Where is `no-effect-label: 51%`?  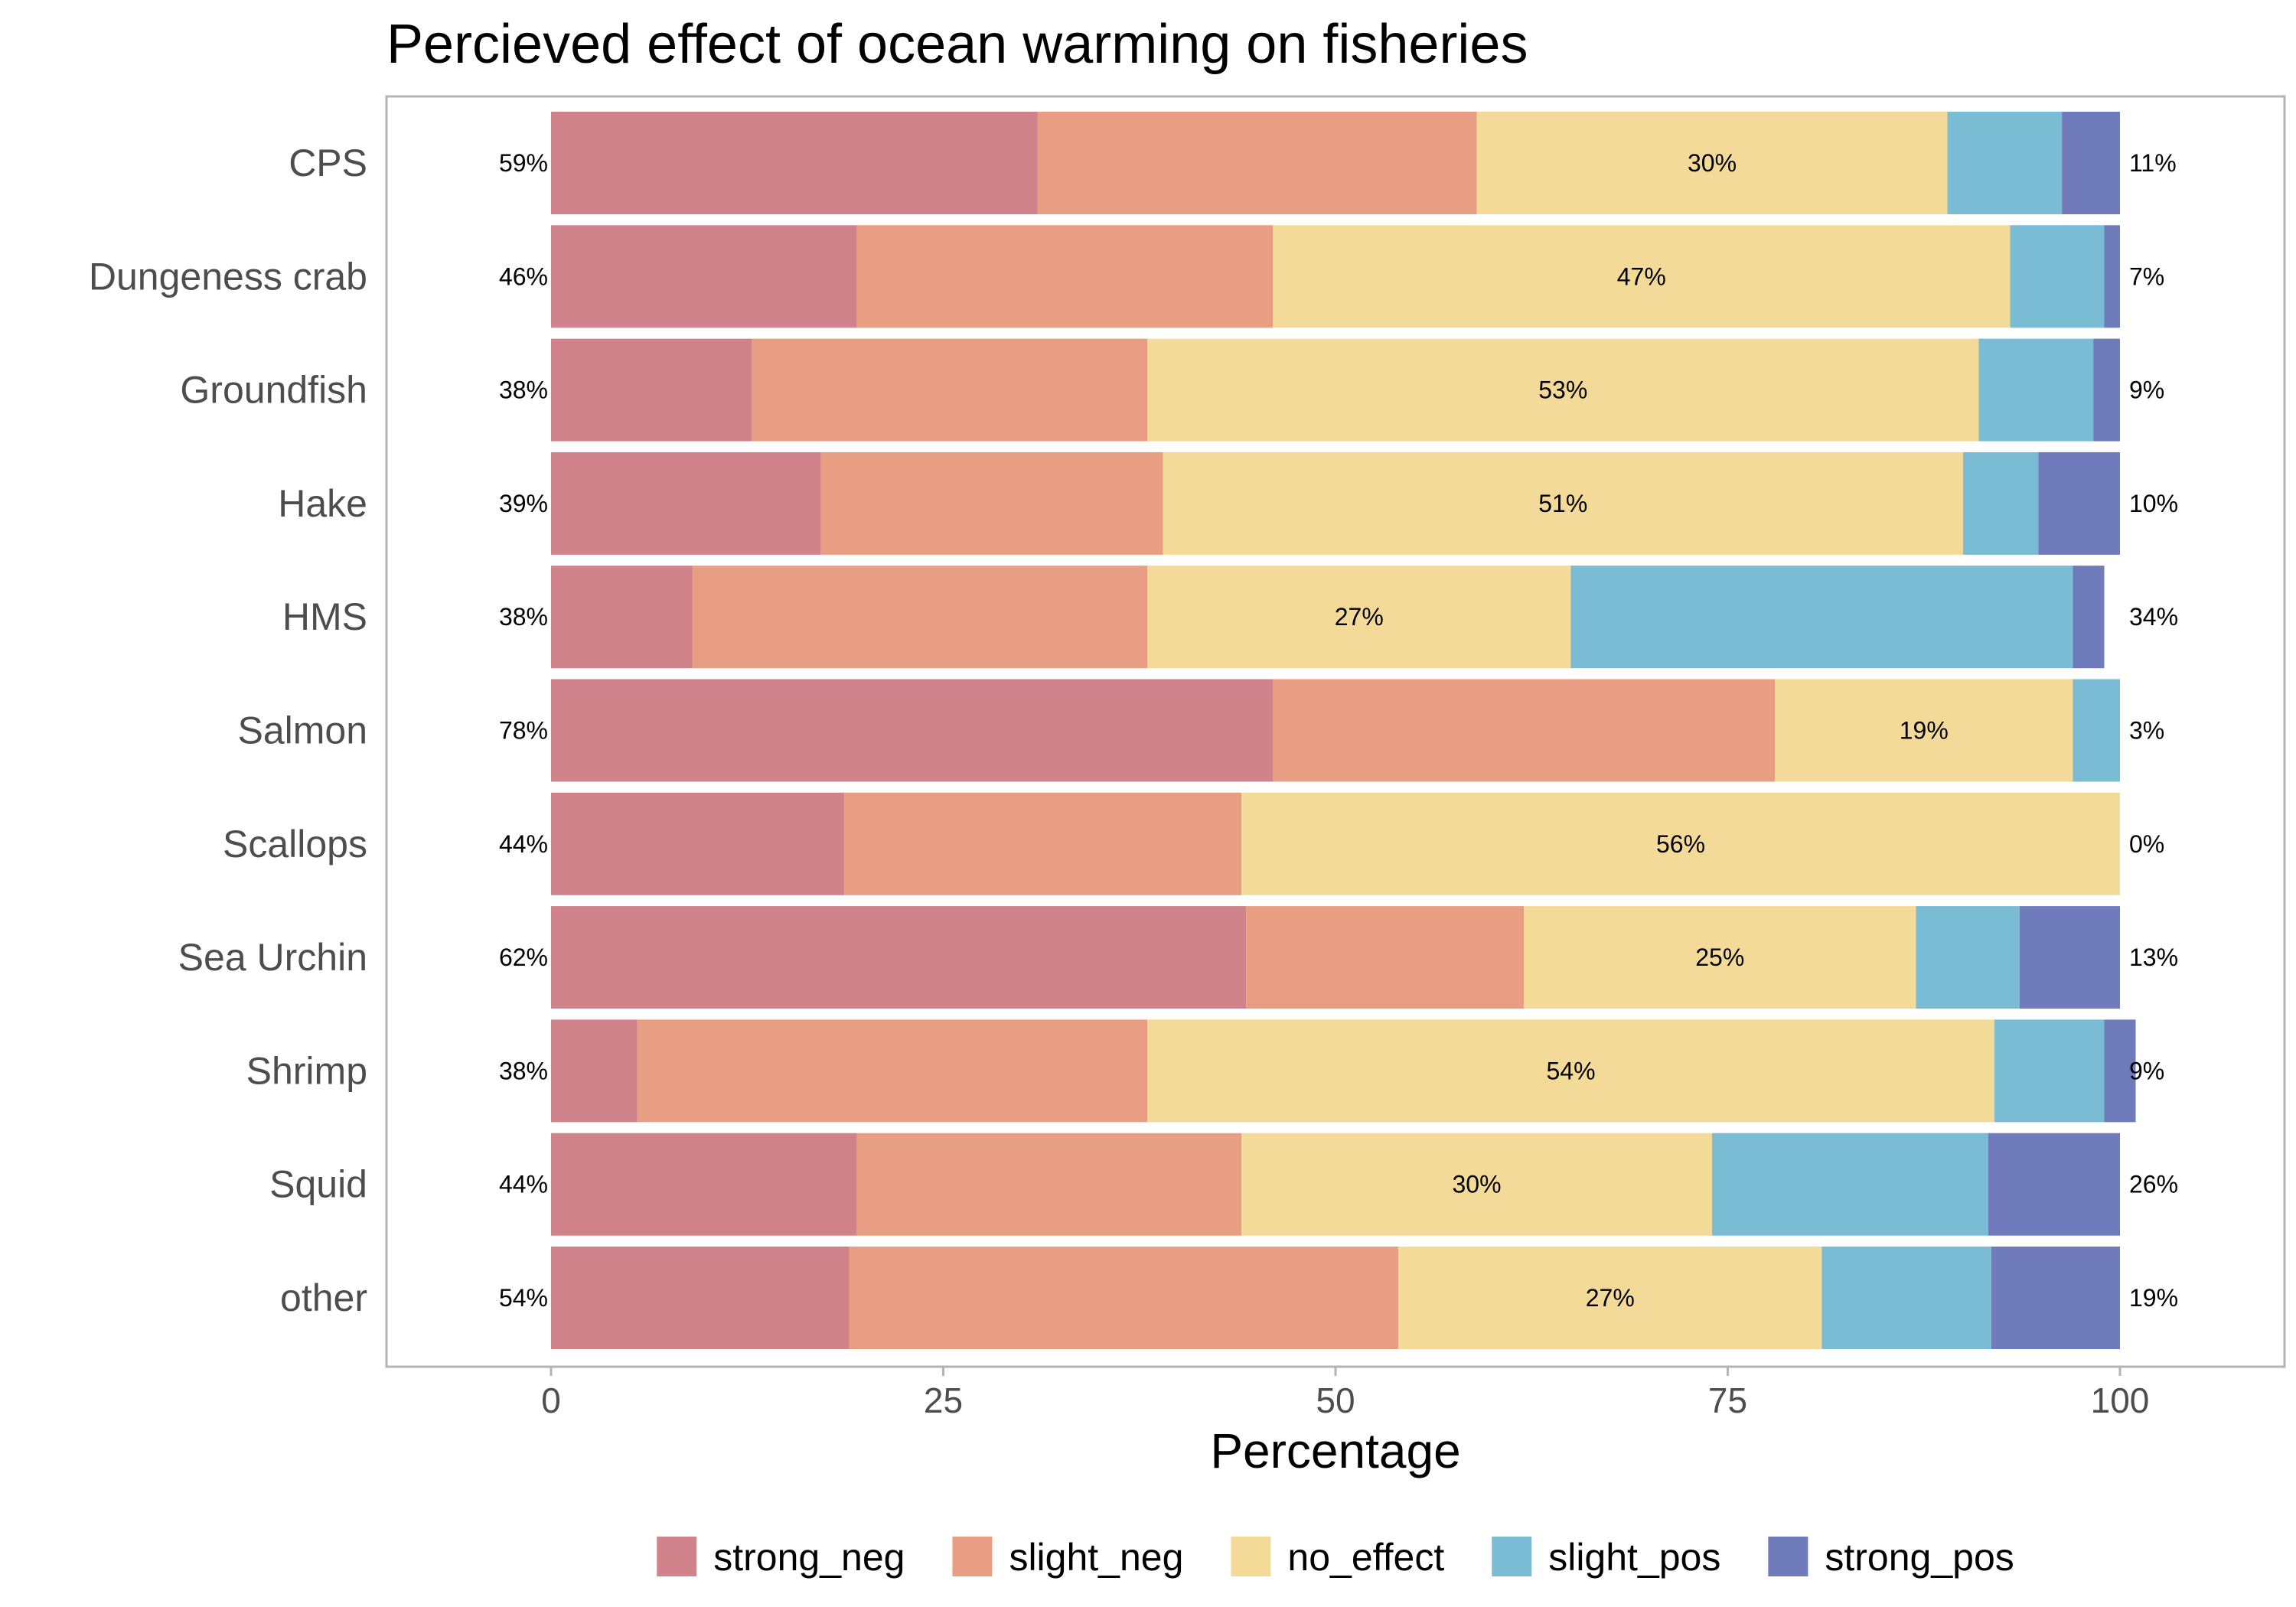
no-effect-label: 51% is located at coordinates (1562, 504).